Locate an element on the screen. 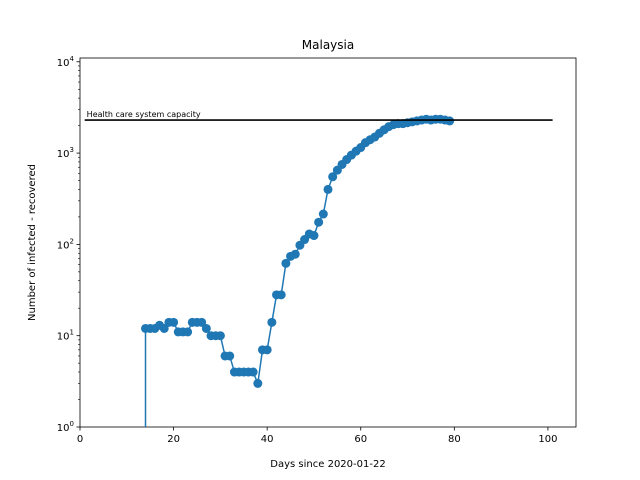 This screenshot has height=480, width=640. x-tick-label: 100 is located at coordinates (547, 439).